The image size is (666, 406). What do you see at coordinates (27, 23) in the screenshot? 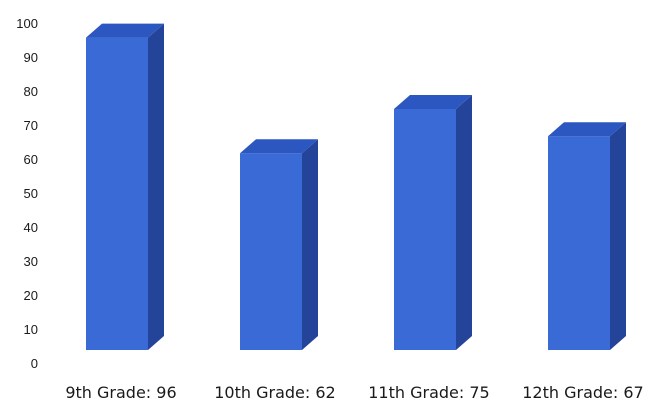
I see `y-tick-label: 100` at bounding box center [27, 23].